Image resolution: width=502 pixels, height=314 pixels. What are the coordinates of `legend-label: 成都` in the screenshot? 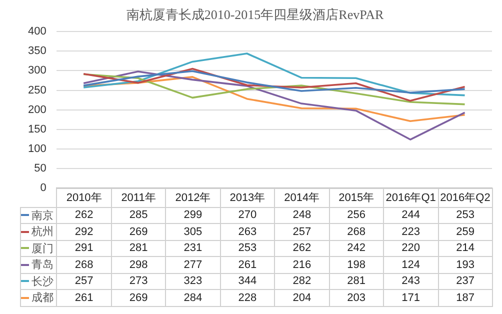 It's located at (42, 298).